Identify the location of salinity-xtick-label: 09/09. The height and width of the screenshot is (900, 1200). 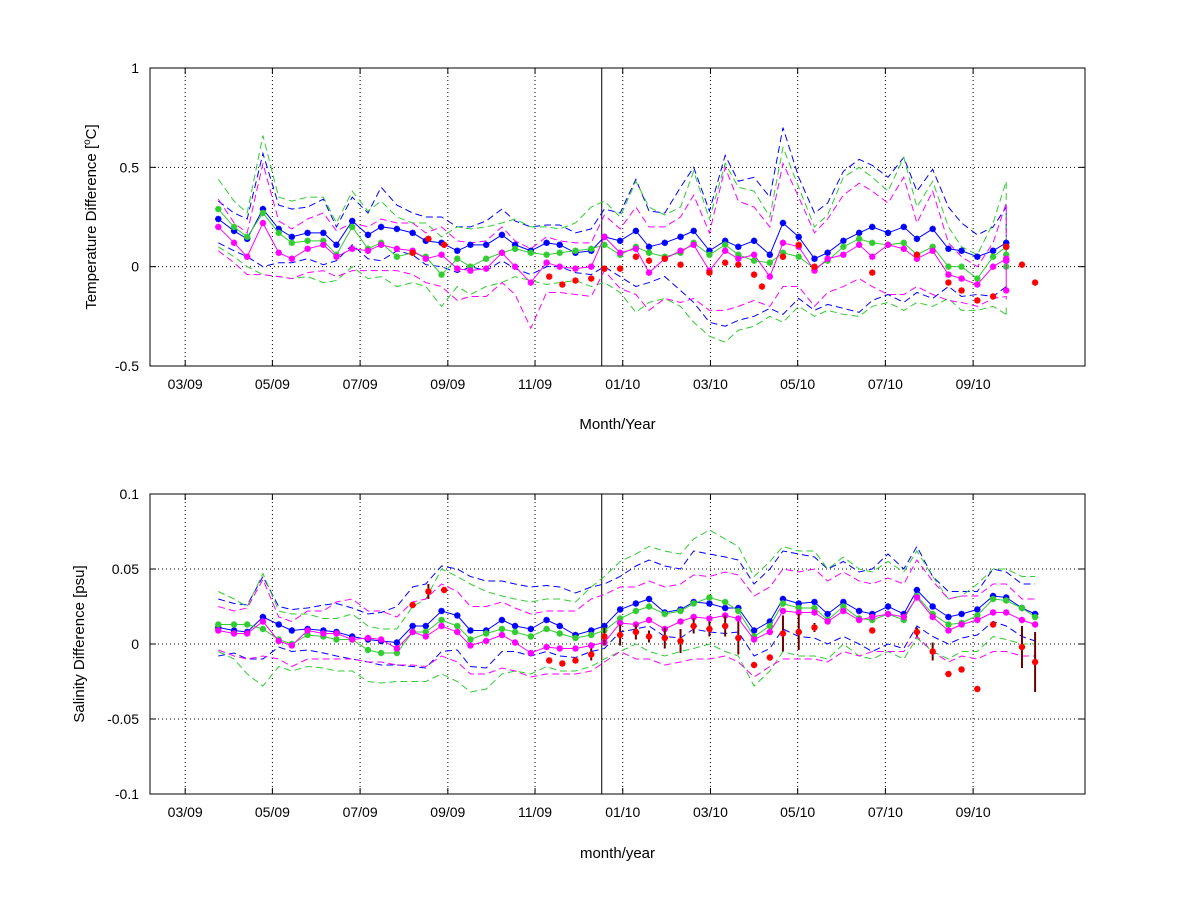
(447, 812).